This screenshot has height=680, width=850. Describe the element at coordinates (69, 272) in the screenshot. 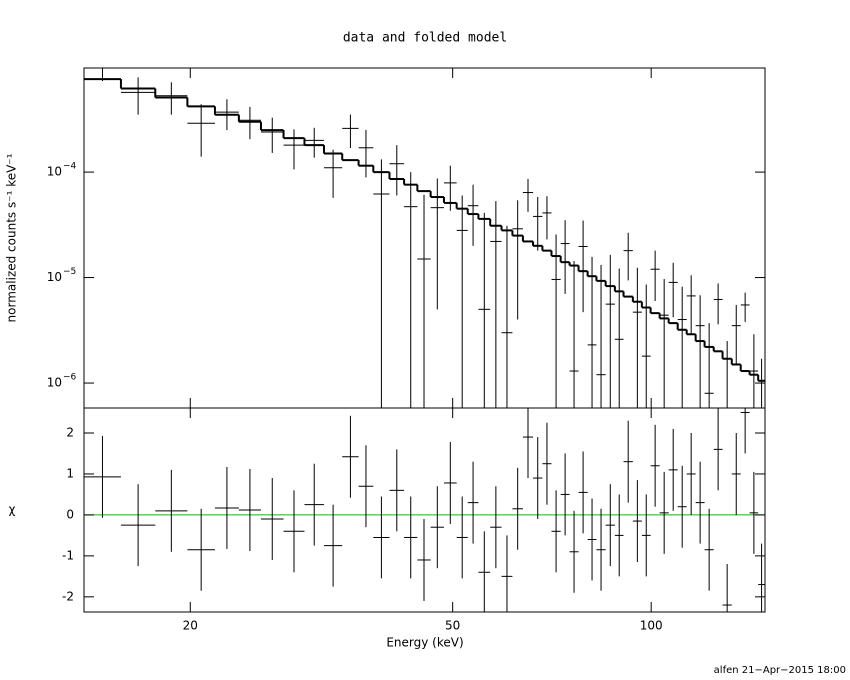

I see `y-tick-exponent: −5` at that location.